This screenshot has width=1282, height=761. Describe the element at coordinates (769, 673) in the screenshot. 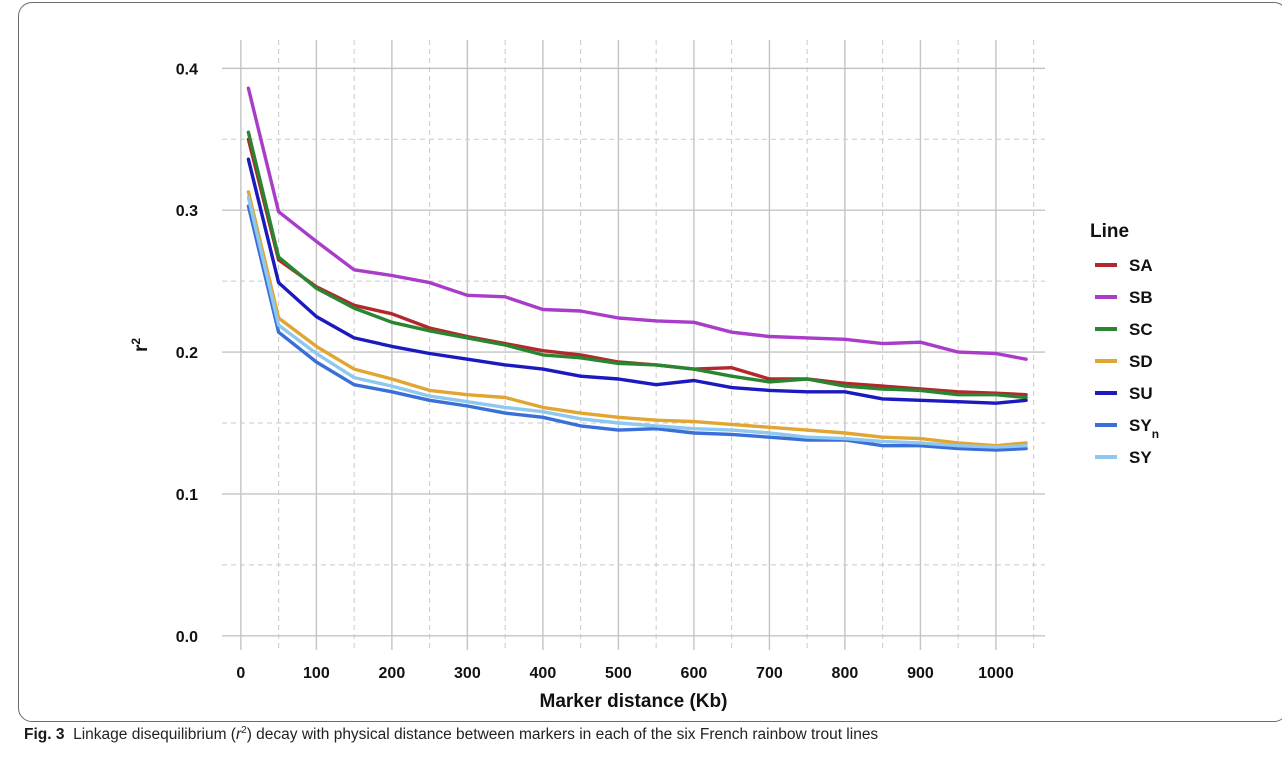

I see `x-tick-label-7: 700` at that location.